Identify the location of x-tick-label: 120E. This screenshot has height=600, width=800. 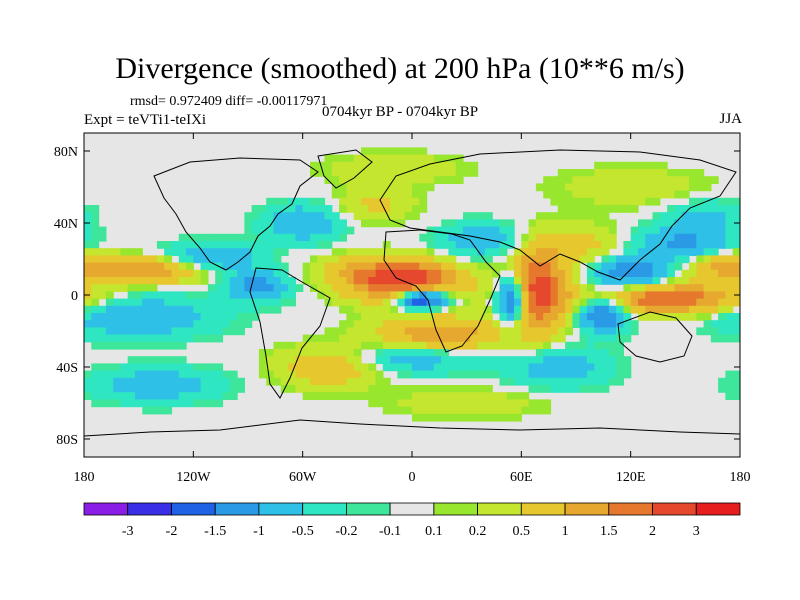
(631, 477).